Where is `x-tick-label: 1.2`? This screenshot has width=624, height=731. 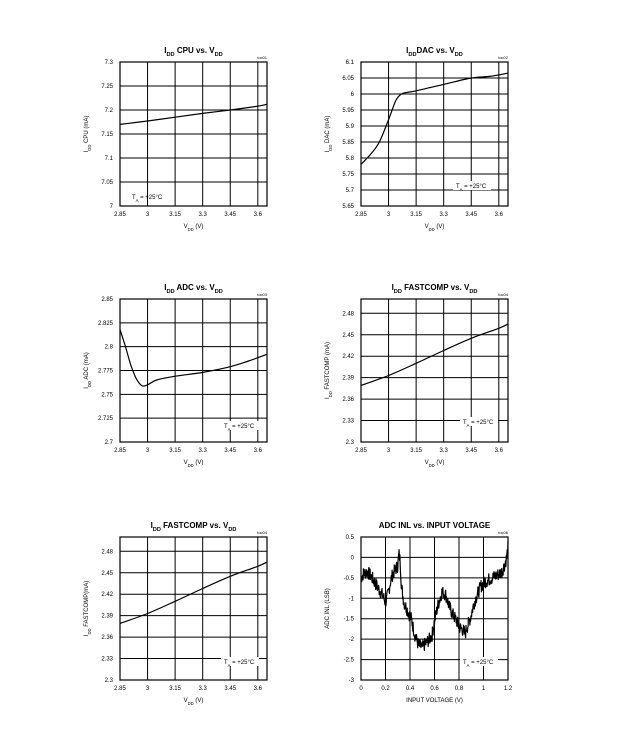 x-tick-label: 1.2 is located at coordinates (508, 689).